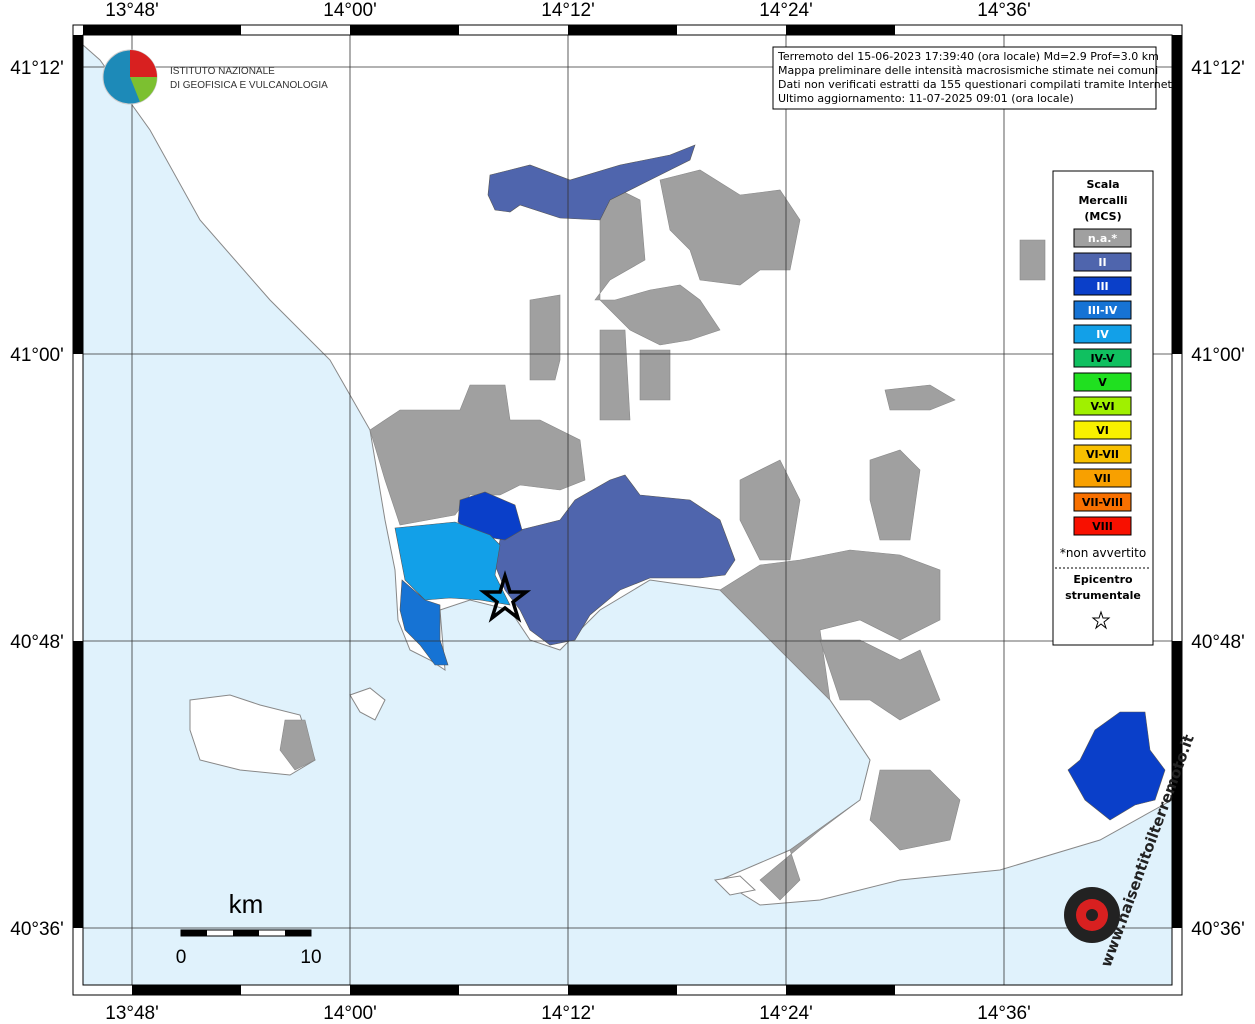 Image resolution: width=1255 pixels, height=1024 pixels. I want to click on legend-label: III-IV, so click(1103, 310).